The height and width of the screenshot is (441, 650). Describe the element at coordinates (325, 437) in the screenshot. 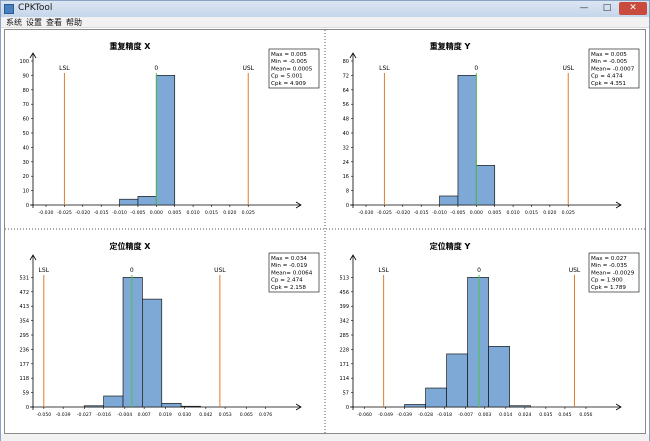

I see `status-bar` at that location.